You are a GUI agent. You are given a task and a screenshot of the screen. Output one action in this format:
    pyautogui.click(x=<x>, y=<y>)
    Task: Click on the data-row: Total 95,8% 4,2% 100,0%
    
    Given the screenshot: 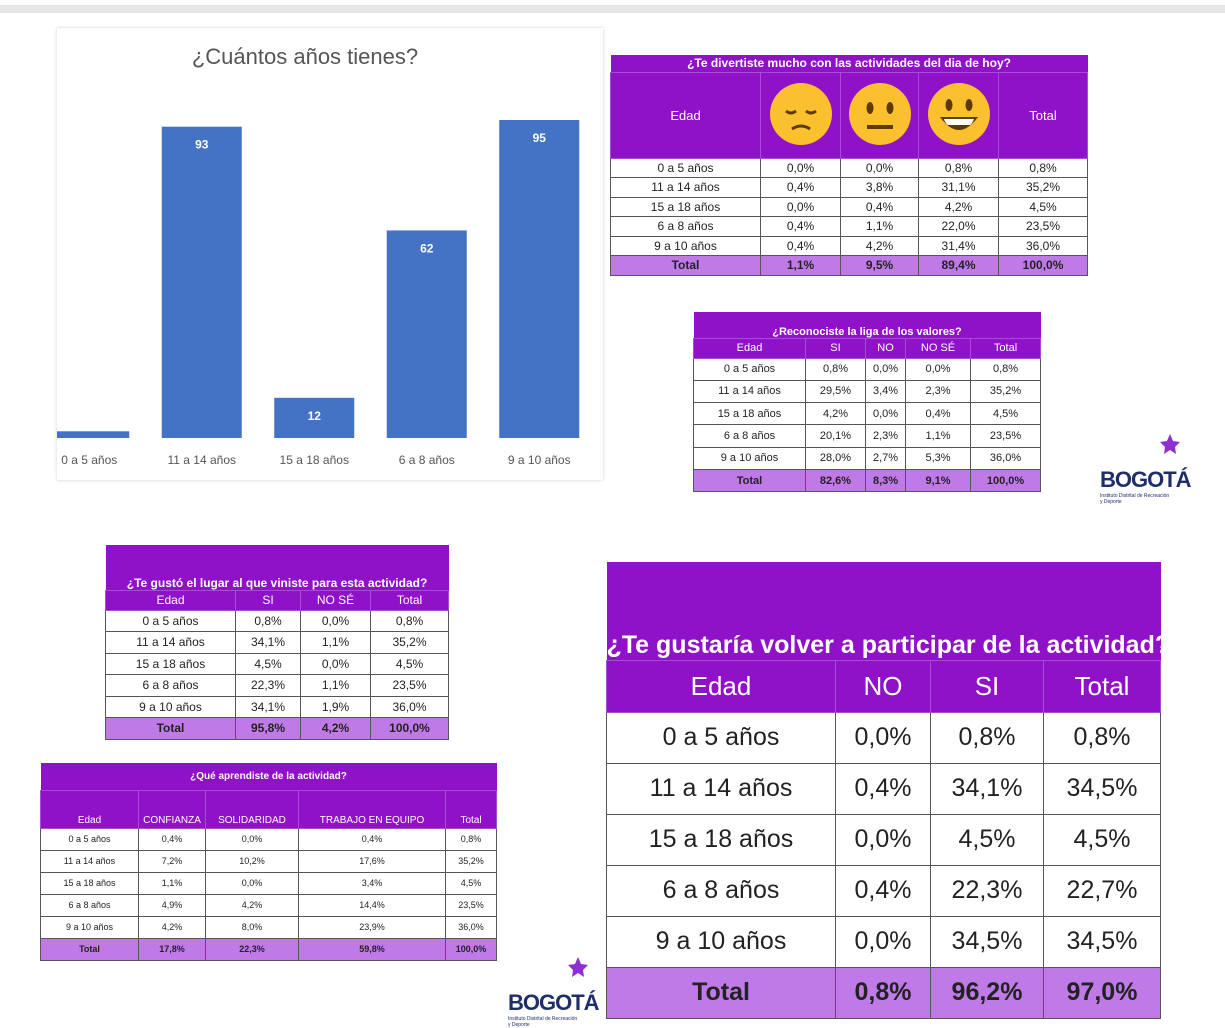 What is the action you would take?
    pyautogui.click(x=277, y=728)
    